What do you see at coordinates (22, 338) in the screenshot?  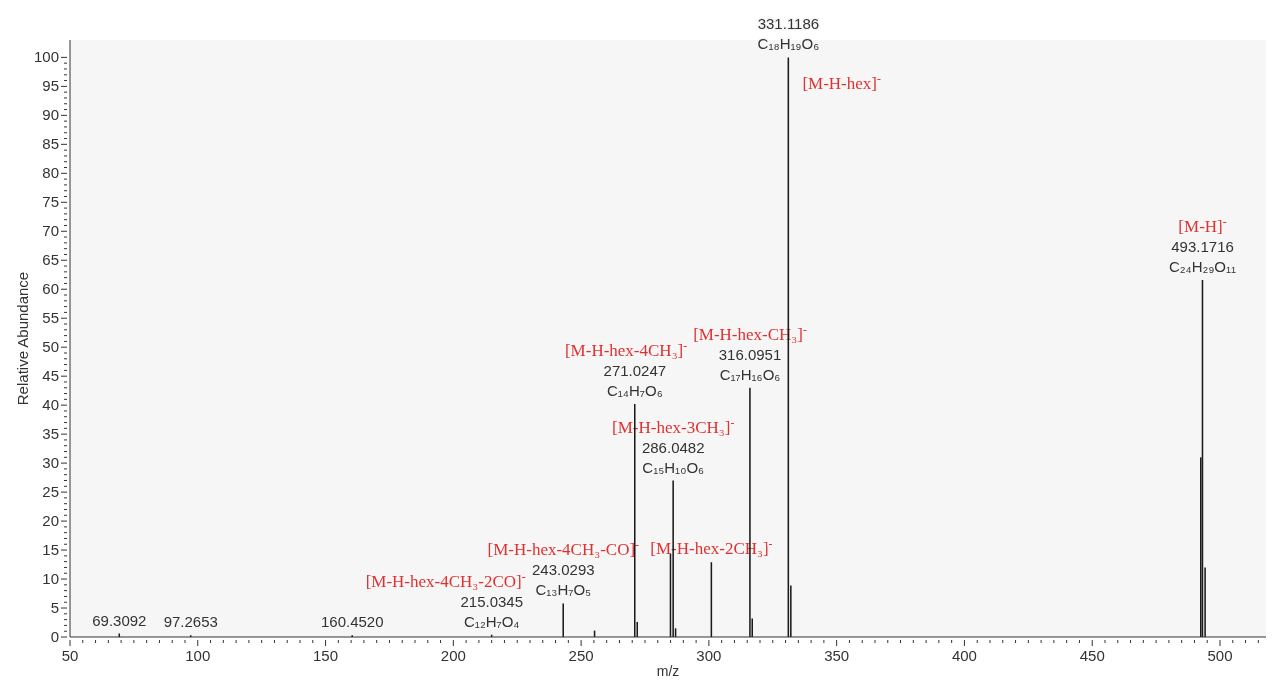 I see `y-axis-title: Relative Abundance` at bounding box center [22, 338].